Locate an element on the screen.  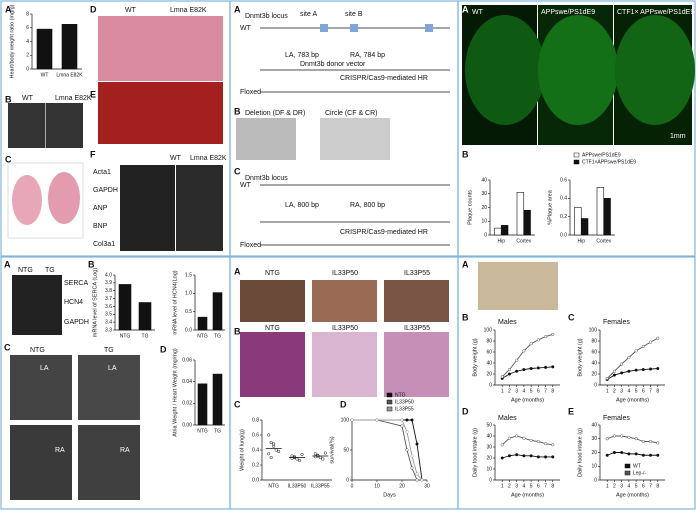
y-tick-label: 0.06 is located at coordinates (187, 360).